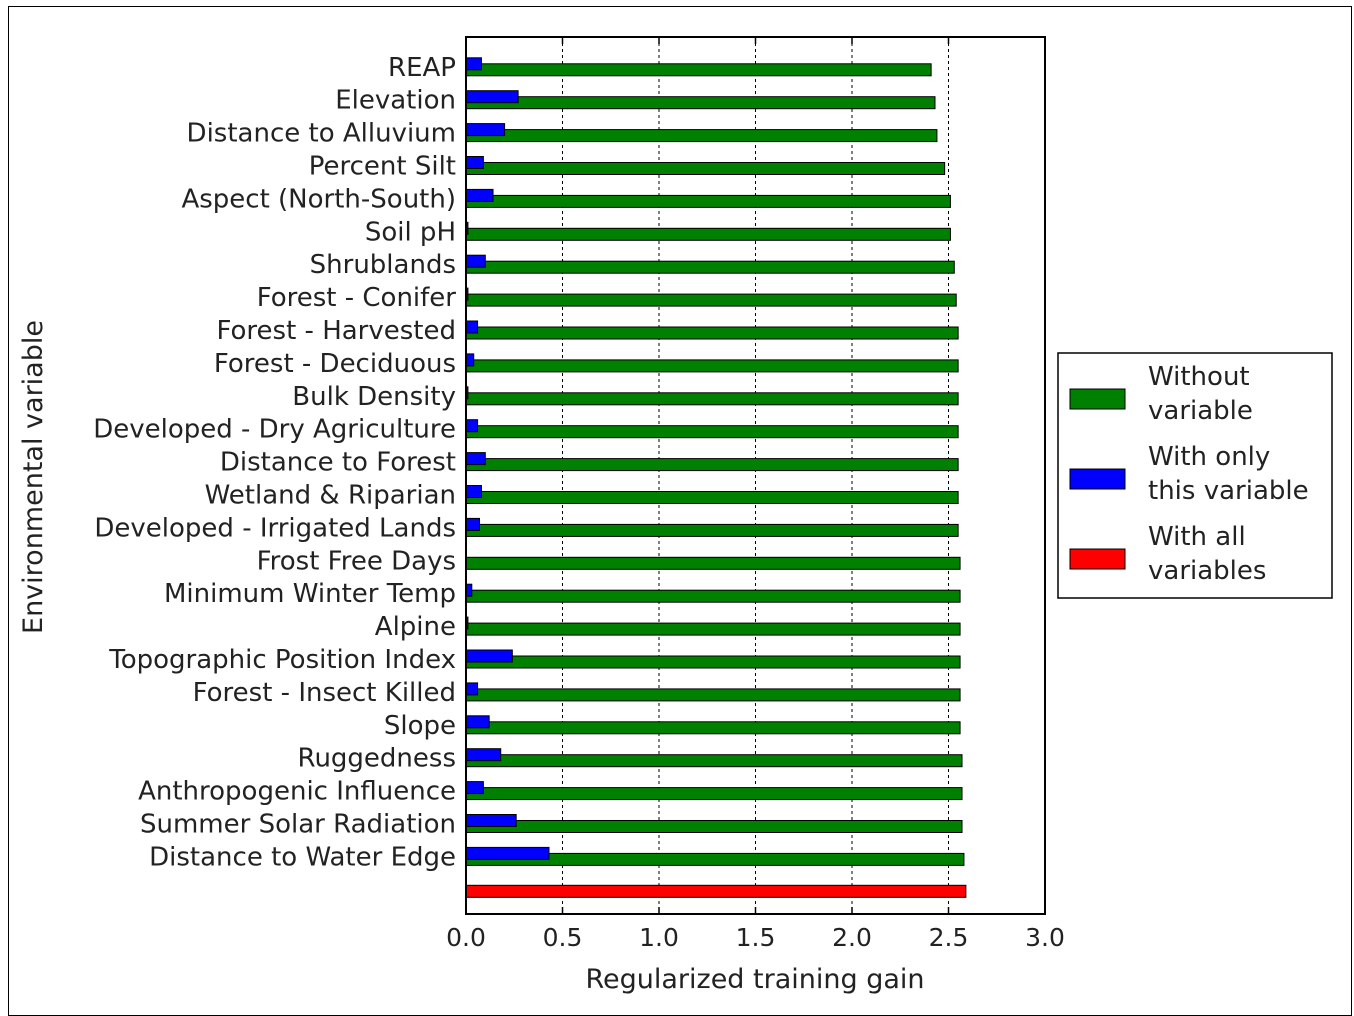 This screenshot has height=1016, width=1354. Describe the element at coordinates (1045, 937) in the screenshot. I see `x-tick-label: 3.0` at that location.